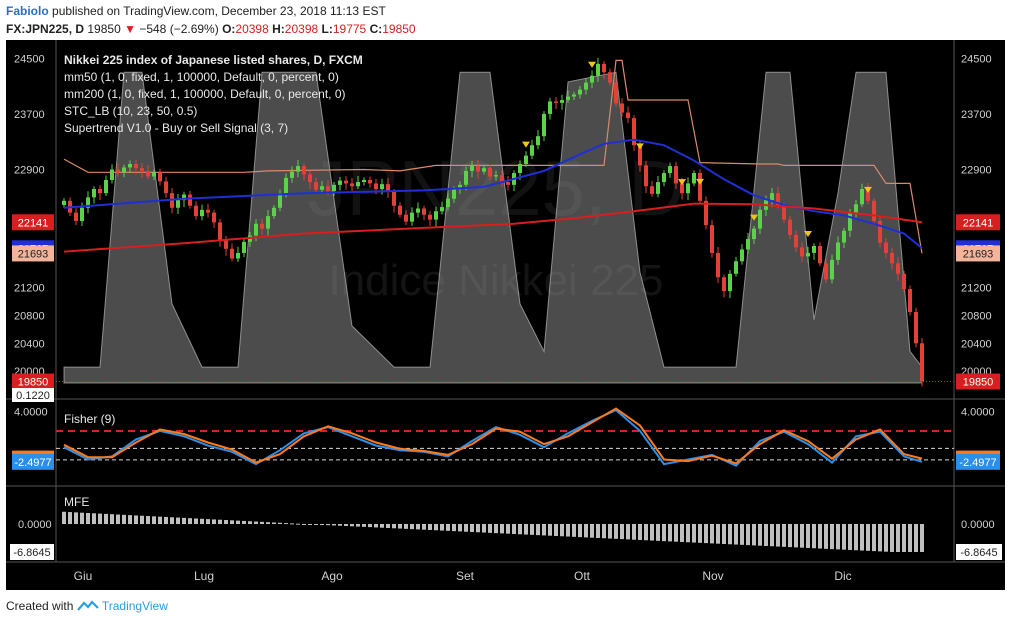 The height and width of the screenshot is (624, 1011). What do you see at coordinates (32, 552) in the screenshot?
I see `mfe-min-badge-left` at bounding box center [32, 552].